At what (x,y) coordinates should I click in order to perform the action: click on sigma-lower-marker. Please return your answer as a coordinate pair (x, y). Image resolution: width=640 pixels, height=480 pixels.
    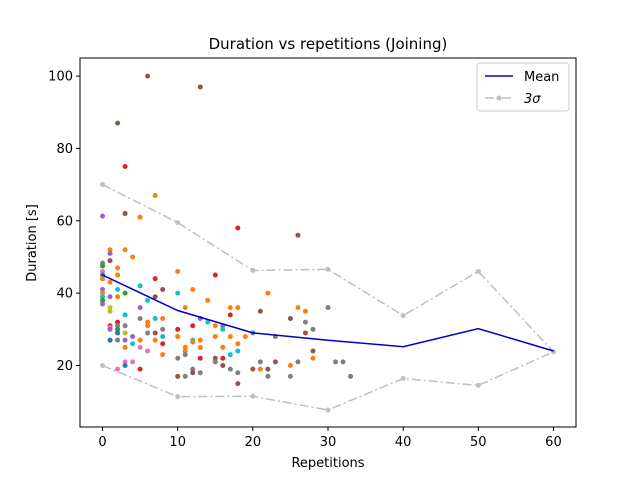
    Looking at the image, I should click on (253, 396).